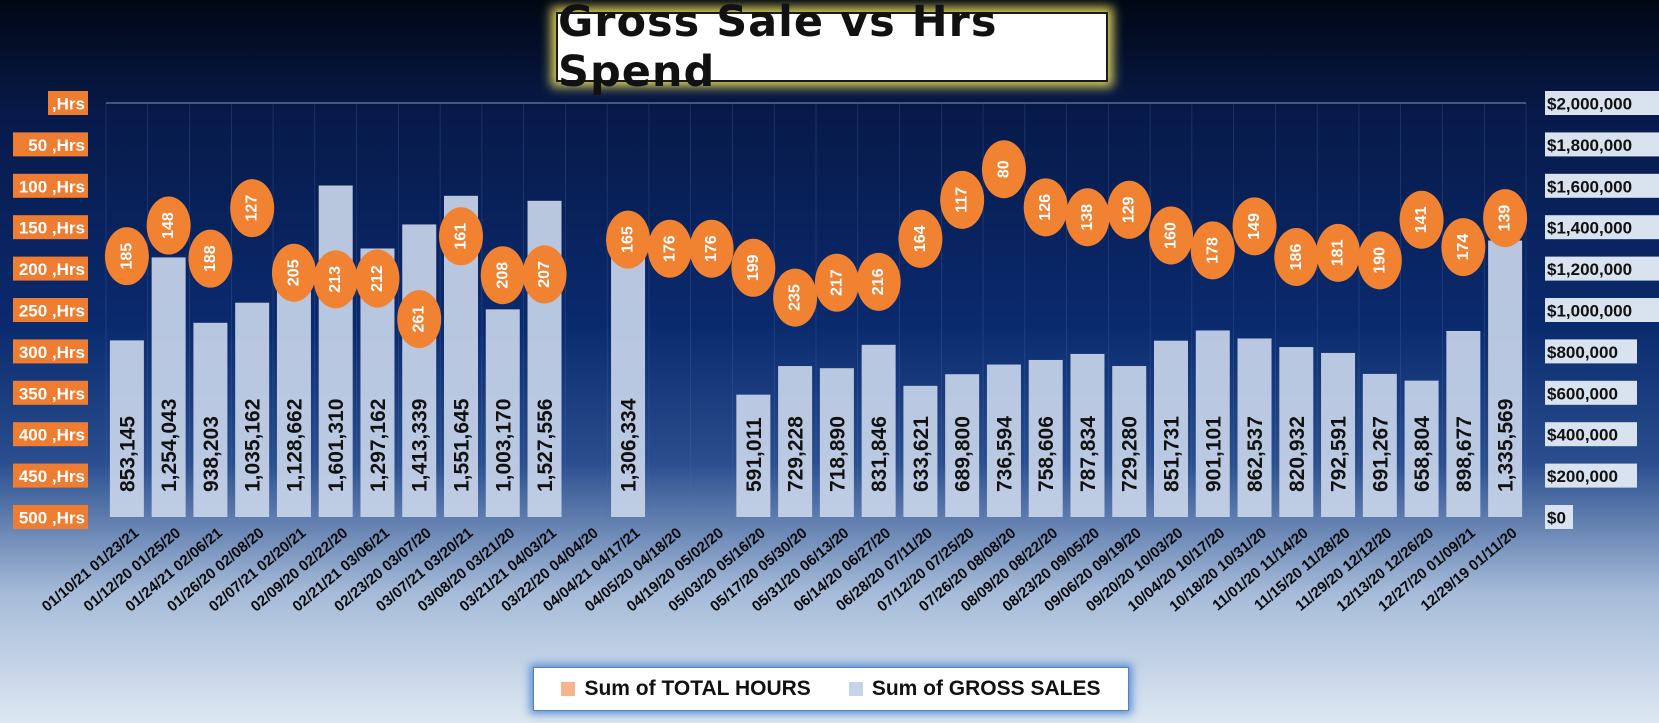  Describe the element at coordinates (1582, 393) in the screenshot. I see `right-tick-label: $600,000` at that location.